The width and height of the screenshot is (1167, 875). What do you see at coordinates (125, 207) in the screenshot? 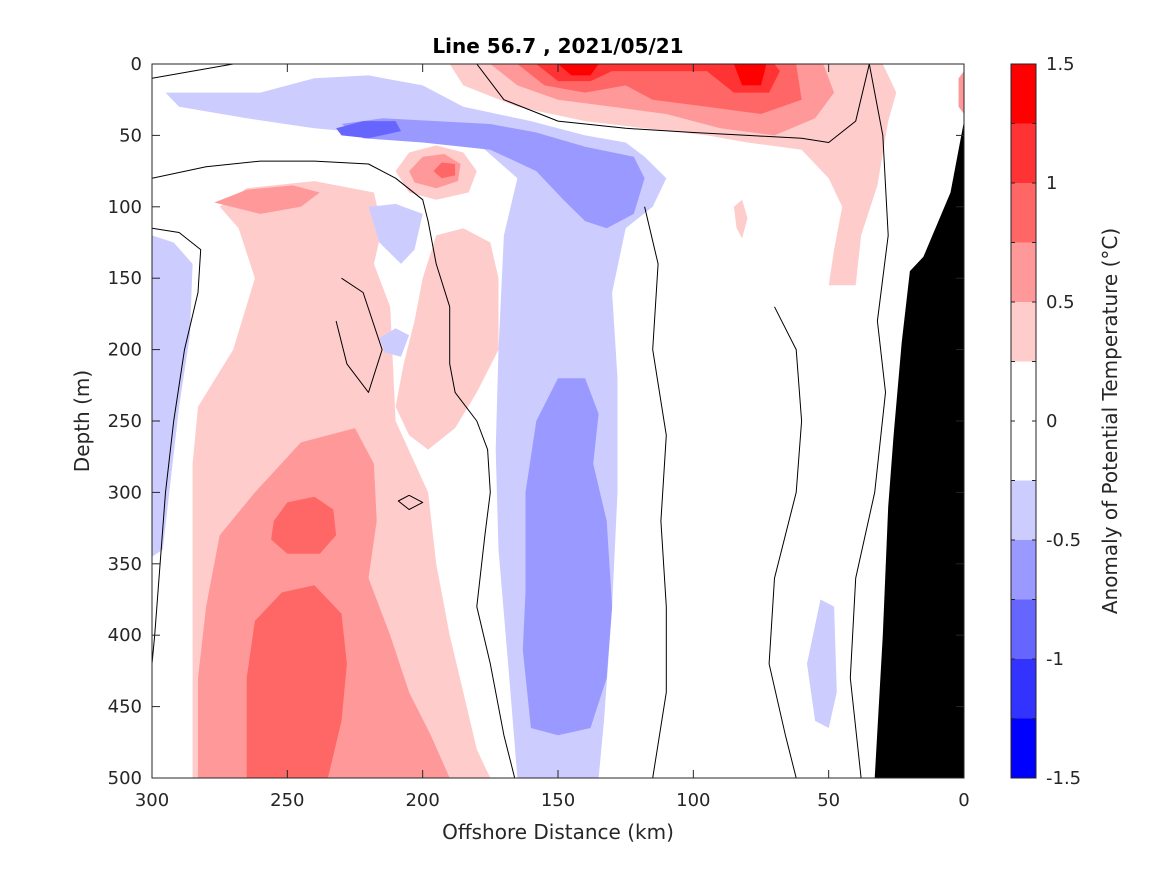
I see `y-tick-label: 100` at bounding box center [125, 207].